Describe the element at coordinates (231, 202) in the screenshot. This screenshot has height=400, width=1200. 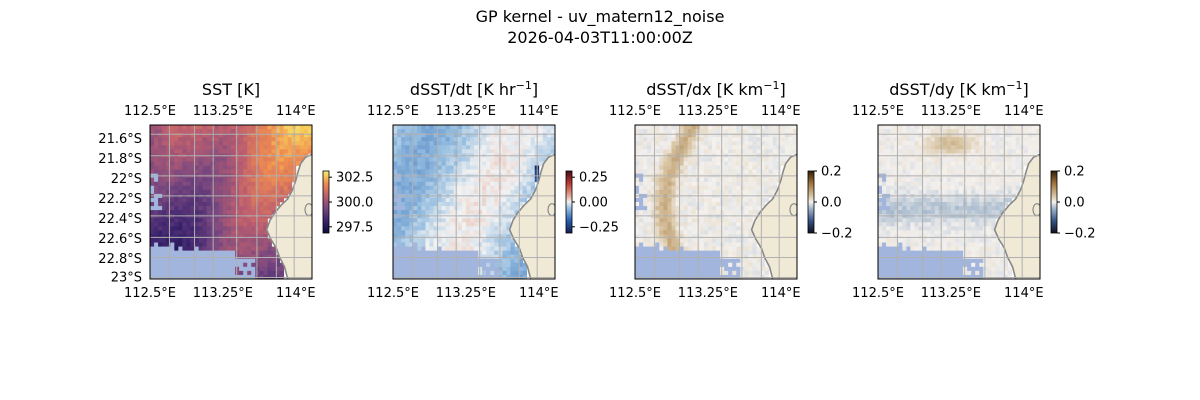
I see `gridlines` at that location.